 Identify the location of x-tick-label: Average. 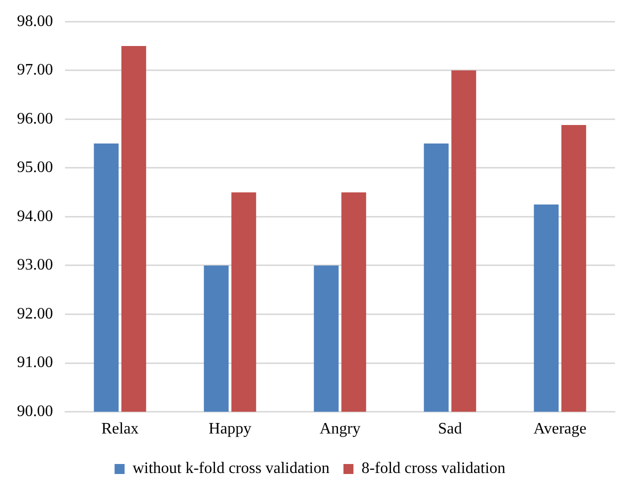
(560, 429).